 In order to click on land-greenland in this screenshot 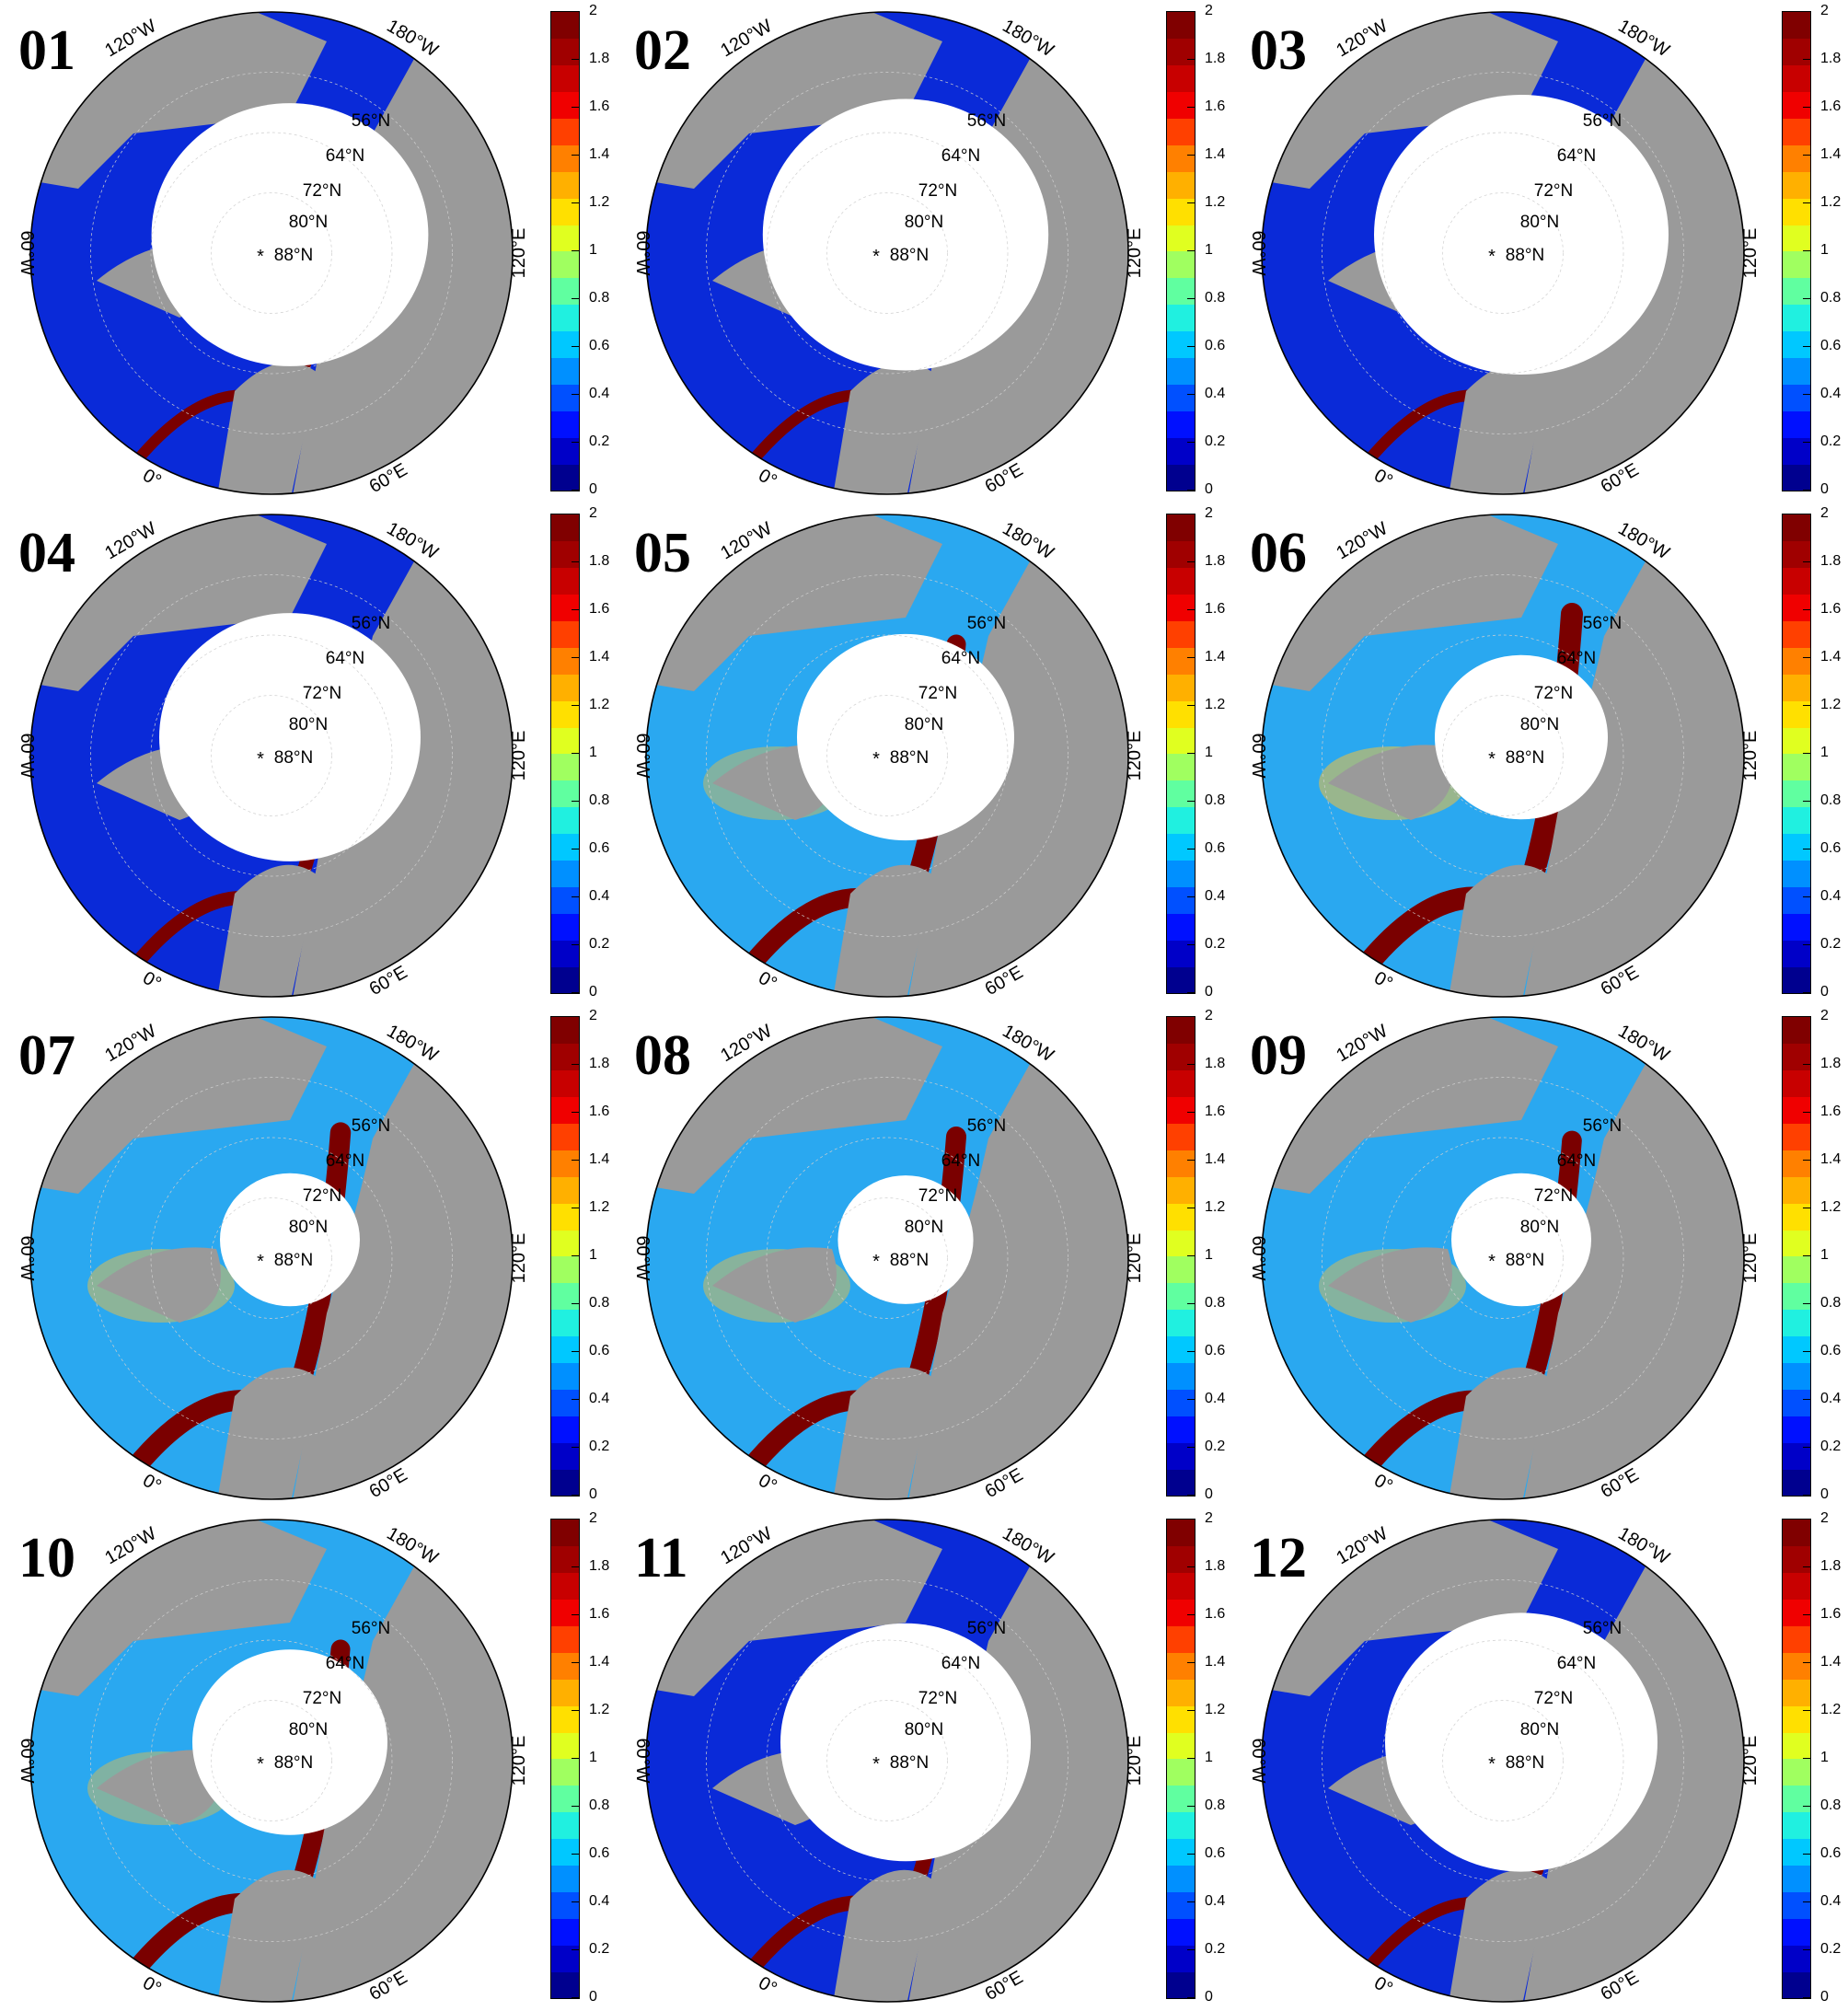, I will do `click(774, 1285)`.